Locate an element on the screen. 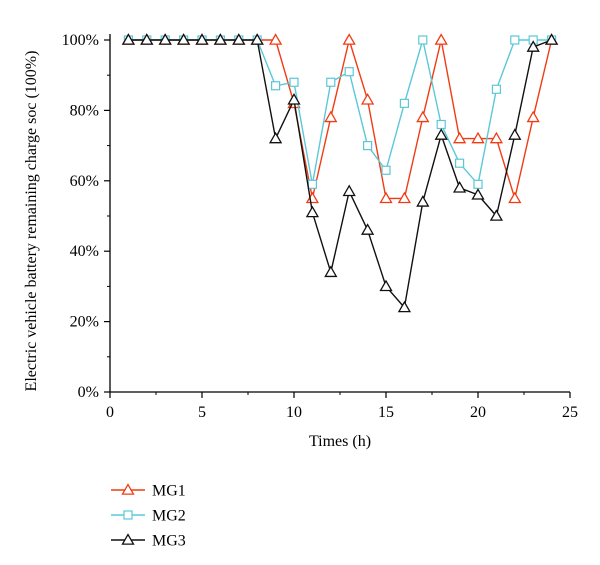  y-tick-label: 0% is located at coordinates (88, 392).